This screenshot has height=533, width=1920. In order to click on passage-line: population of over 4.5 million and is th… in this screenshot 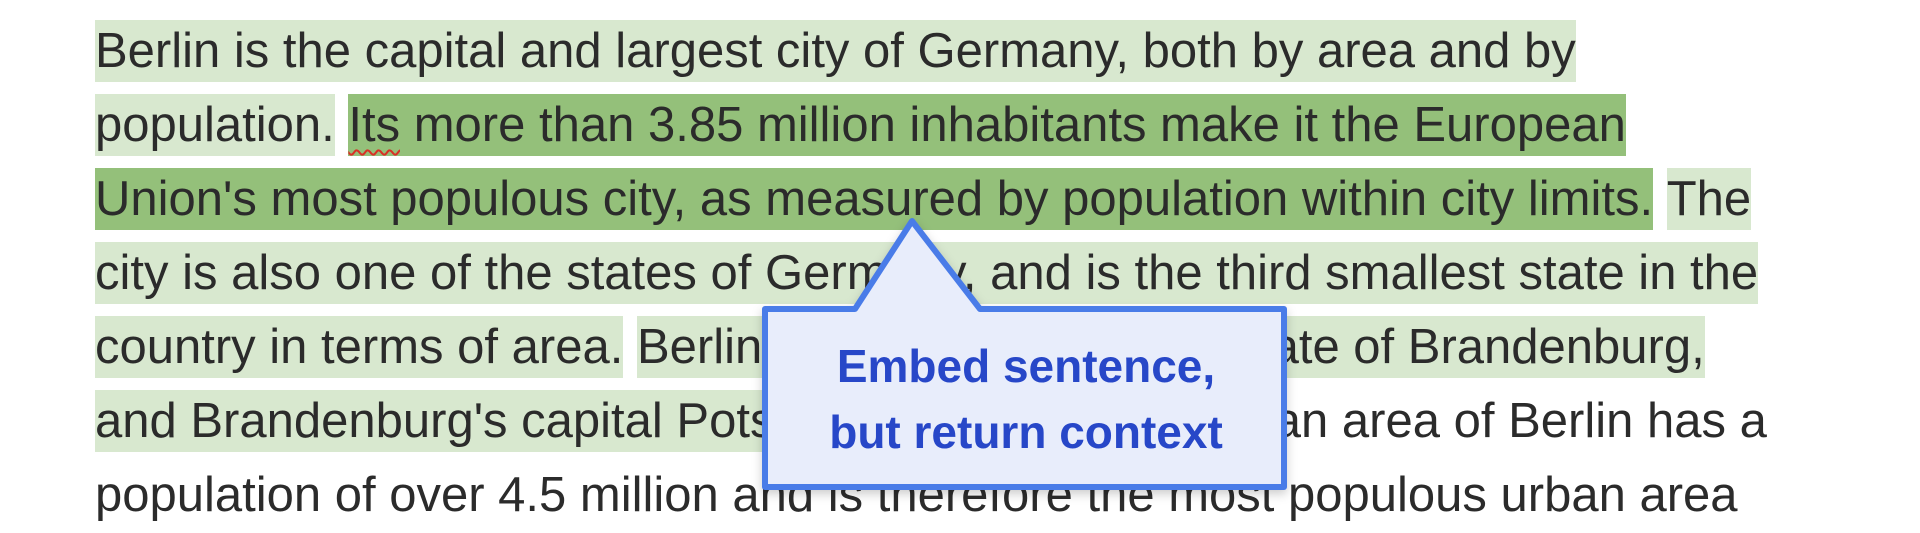, I will do `click(916, 495)`.